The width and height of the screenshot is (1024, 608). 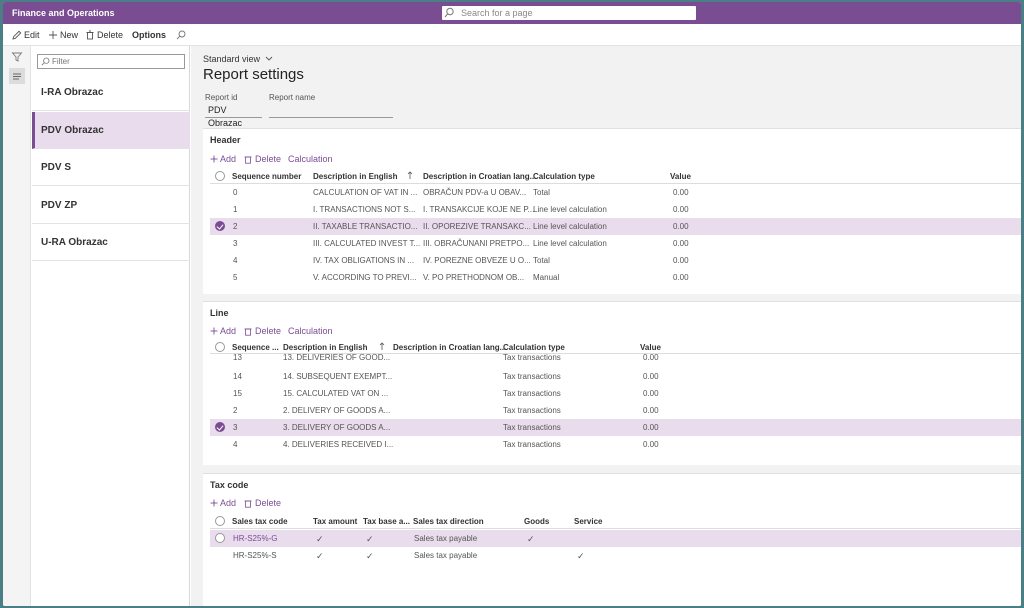 What do you see at coordinates (497, 13) in the screenshot?
I see `search-placeholder: Search for a page` at bounding box center [497, 13].